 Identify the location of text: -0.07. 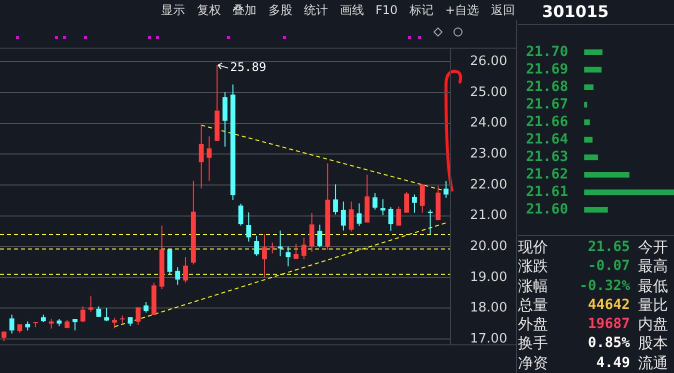
(608, 266).